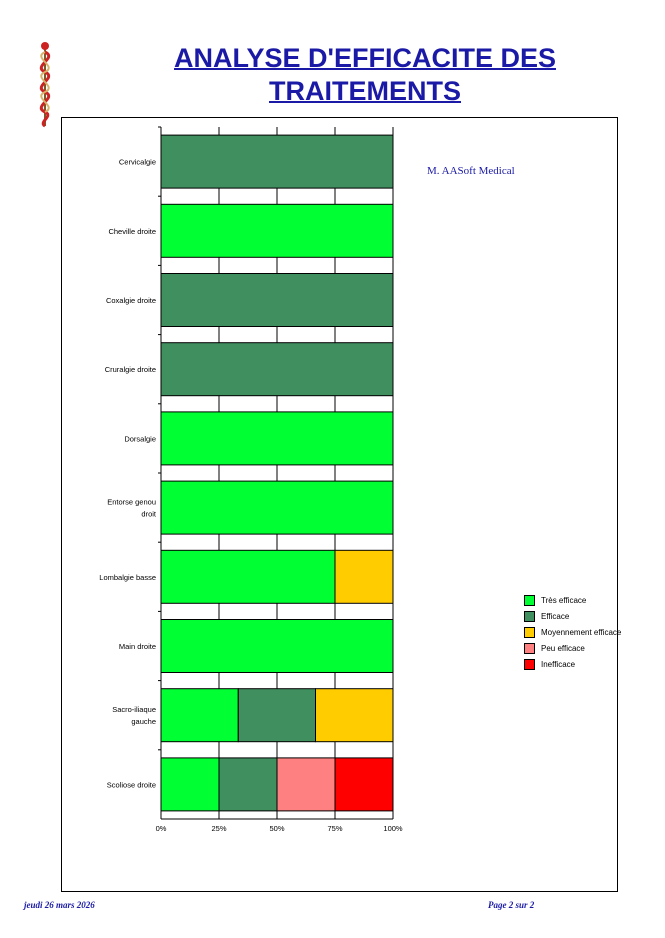 Image resolution: width=665 pixels, height=938 pixels. What do you see at coordinates (137, 646) in the screenshot?
I see `category-label: Main droite` at bounding box center [137, 646].